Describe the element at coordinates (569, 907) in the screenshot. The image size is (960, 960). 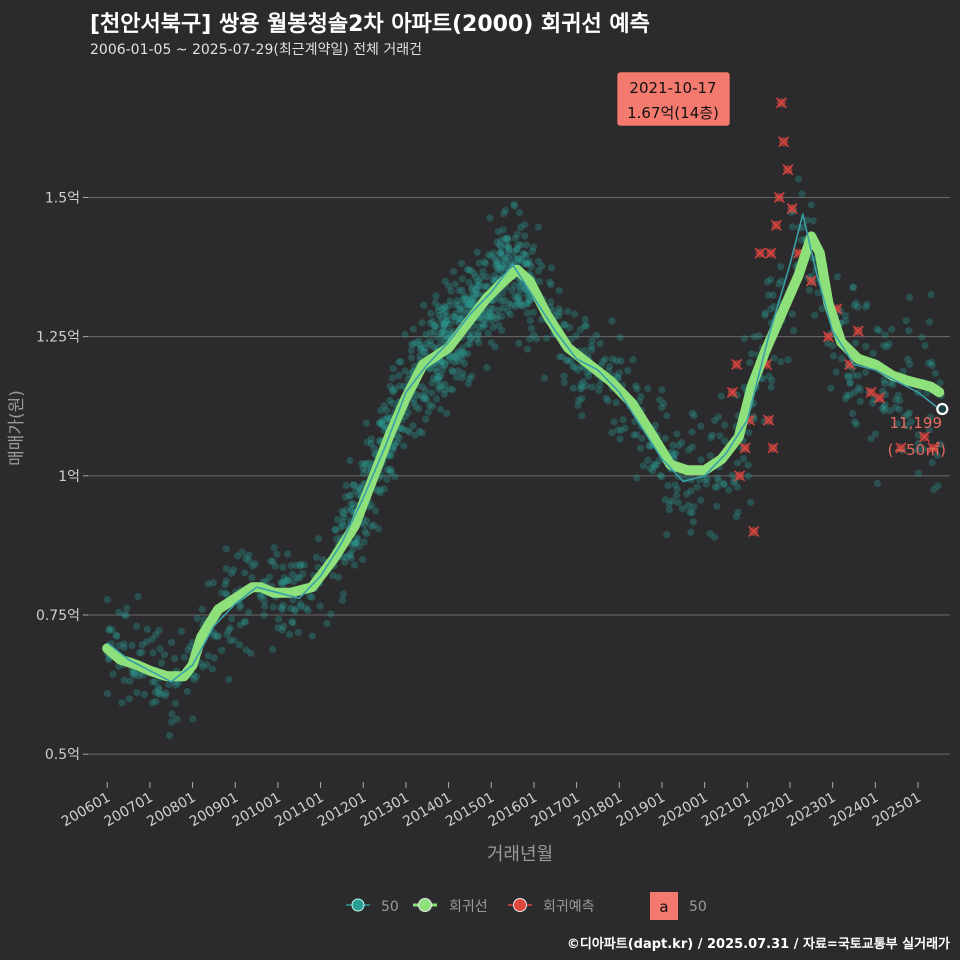
I see `legend-label-forecast: 회귀예측` at that location.